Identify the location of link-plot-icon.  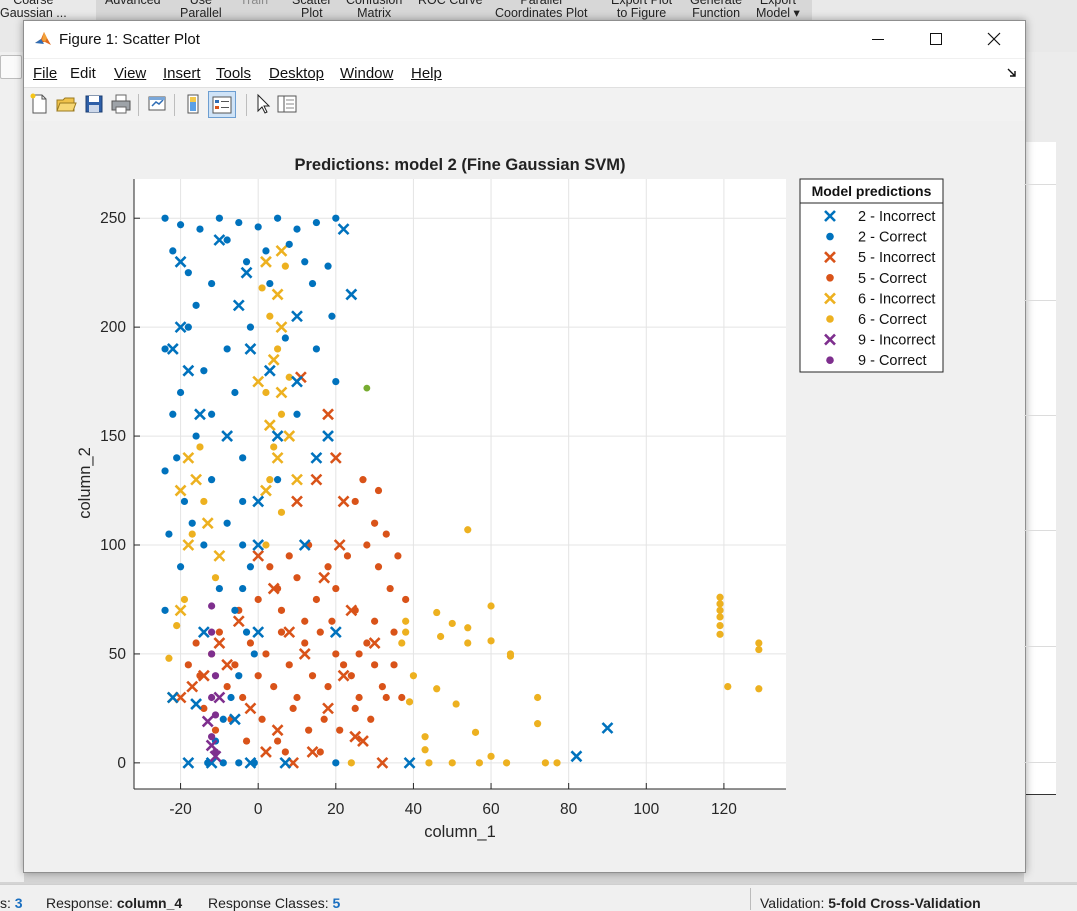
(157, 104).